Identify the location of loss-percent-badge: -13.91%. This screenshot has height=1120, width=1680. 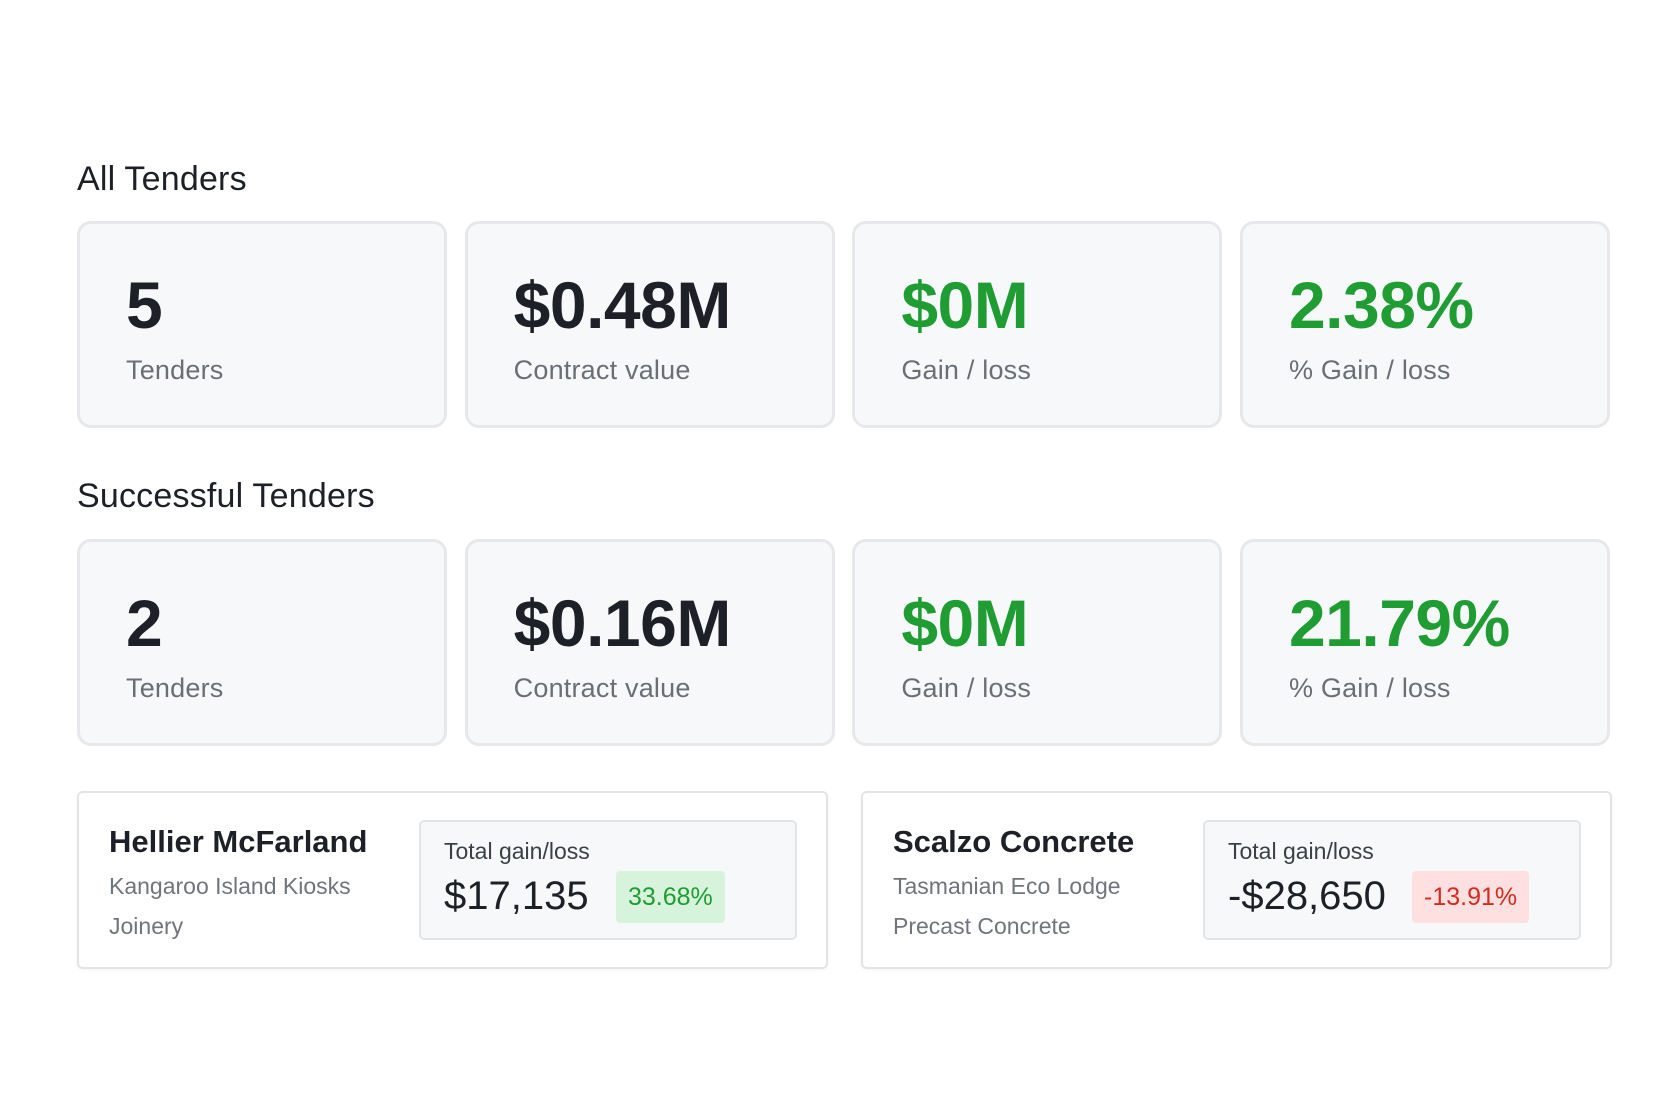
(1471, 897).